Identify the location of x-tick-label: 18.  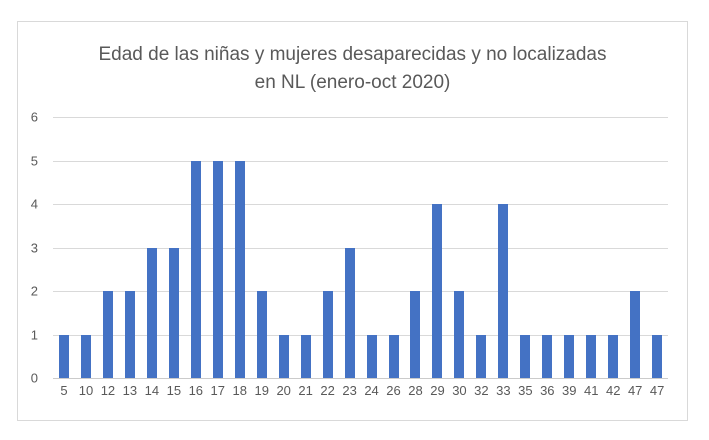
(239, 390).